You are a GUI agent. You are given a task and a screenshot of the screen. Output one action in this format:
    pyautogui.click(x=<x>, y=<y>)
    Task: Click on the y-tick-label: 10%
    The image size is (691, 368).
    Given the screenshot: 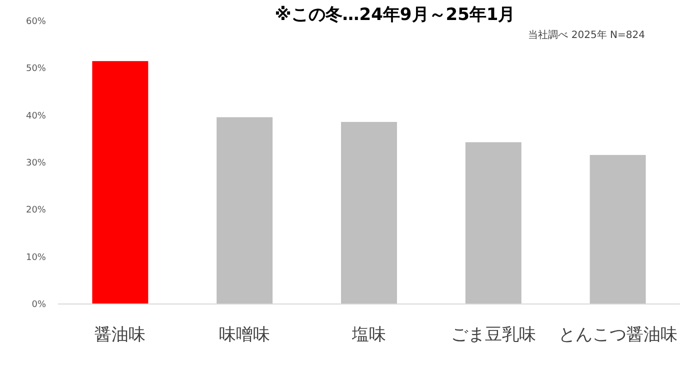 What is the action you would take?
    pyautogui.click(x=36, y=257)
    